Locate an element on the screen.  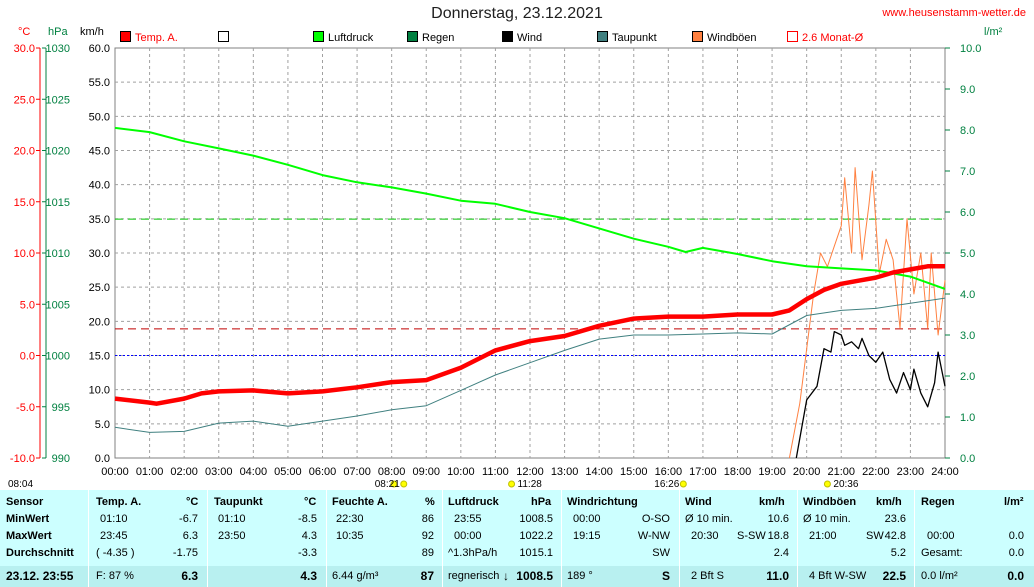
wind-max: 18.8 is located at coordinates (778, 536).